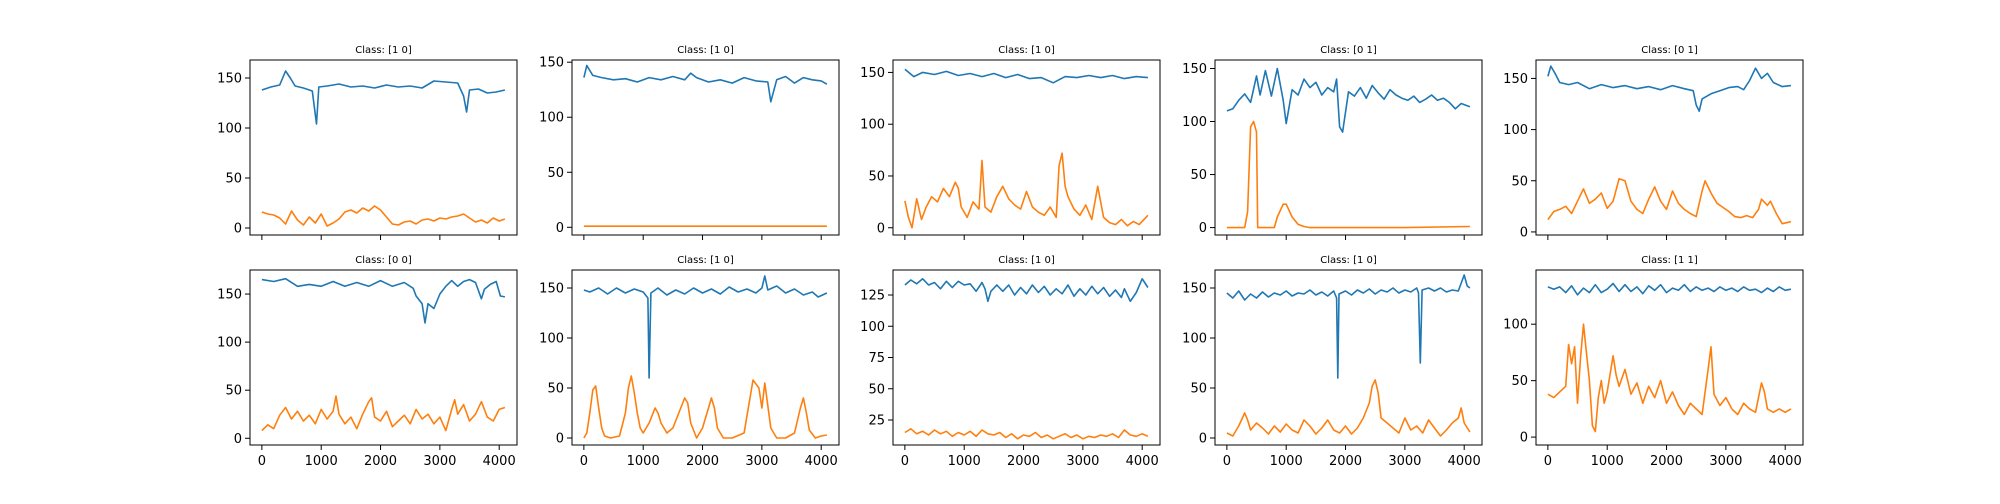  I want to click on subplot-title: Class: [0 0], so click(383, 260).